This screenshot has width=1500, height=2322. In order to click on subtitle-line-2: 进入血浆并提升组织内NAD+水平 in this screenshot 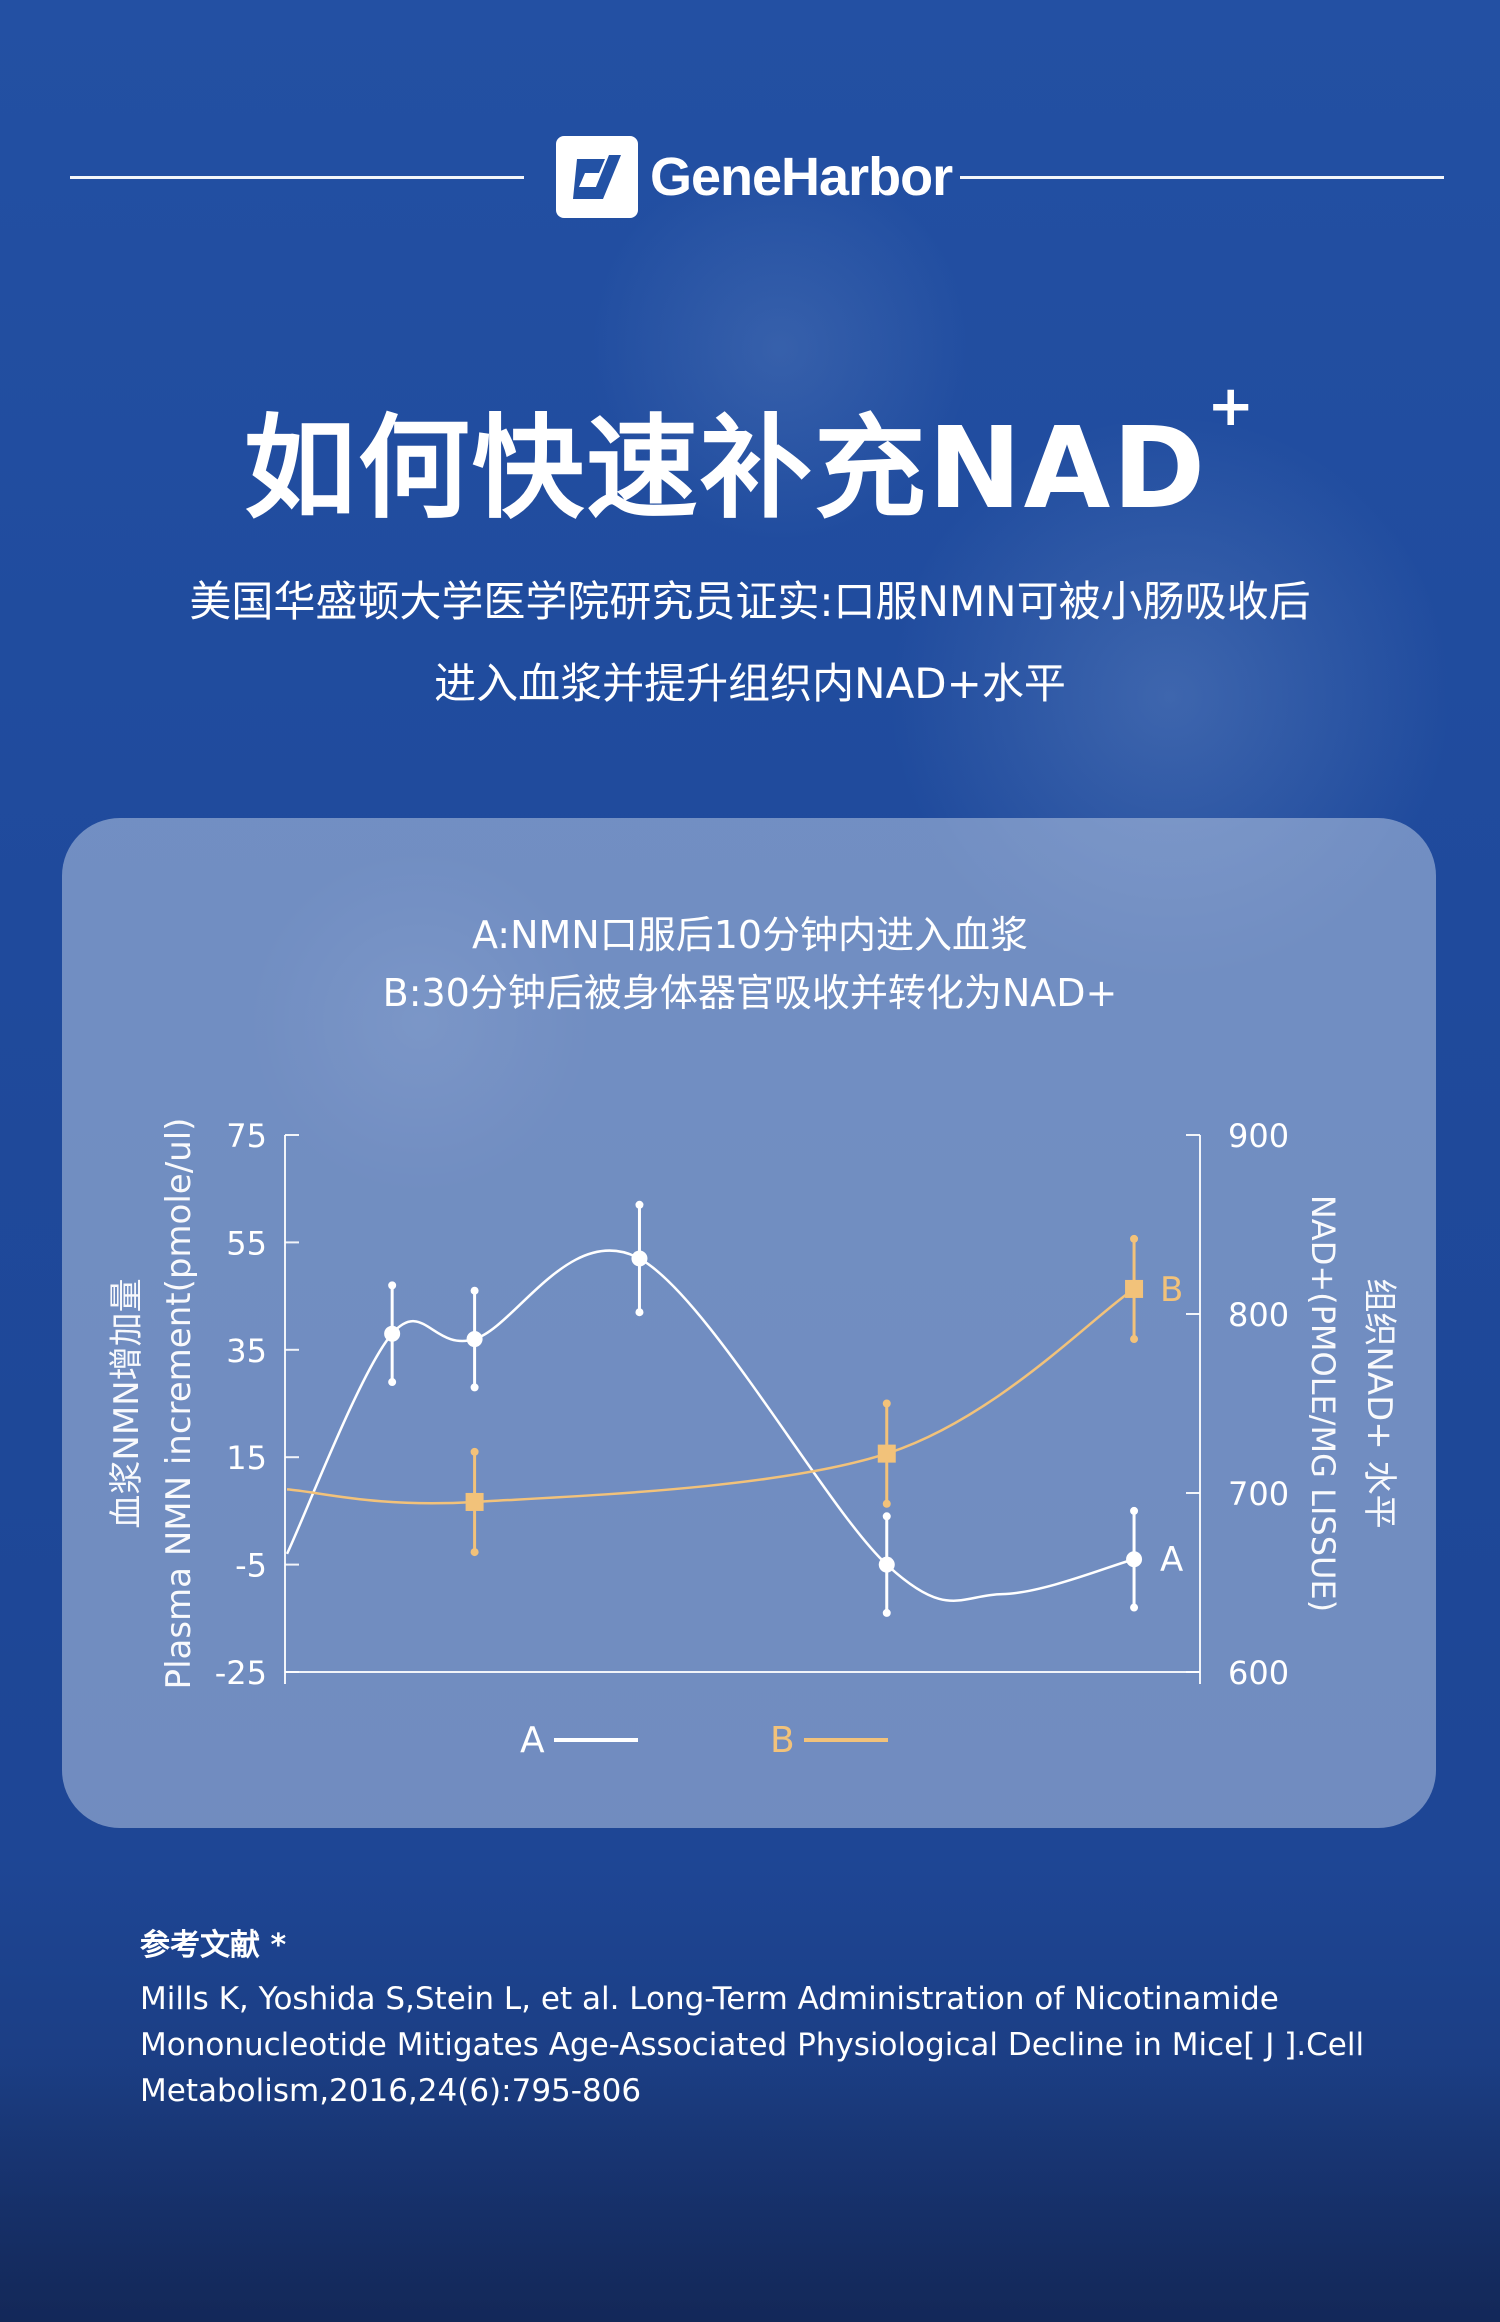, I will do `click(750, 683)`.